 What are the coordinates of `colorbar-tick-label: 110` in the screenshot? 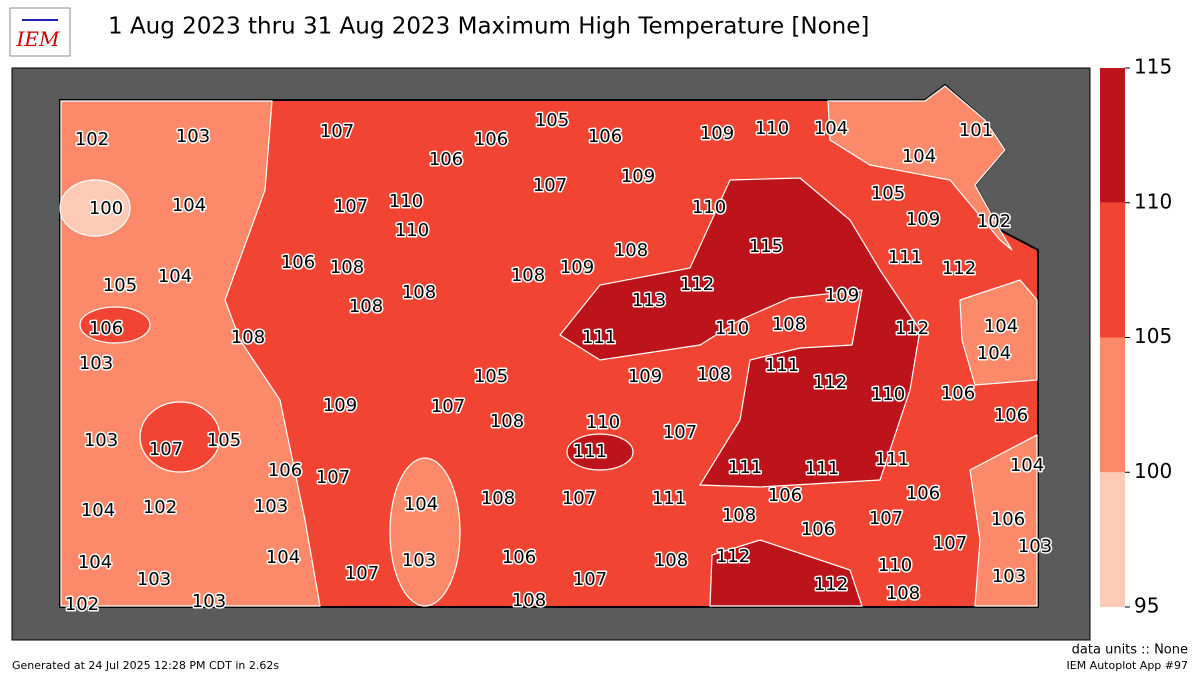 It's located at (1153, 201).